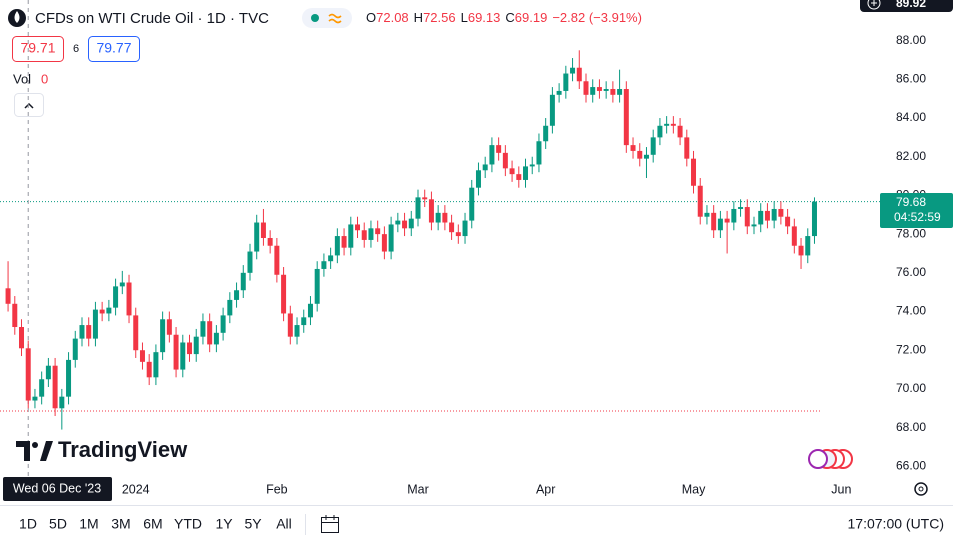 This screenshot has width=953, height=550. I want to click on ohlc-legend: O72.08 H72.56 L69.13 C69.19 −2.82 (−3.91%), so click(504, 17).